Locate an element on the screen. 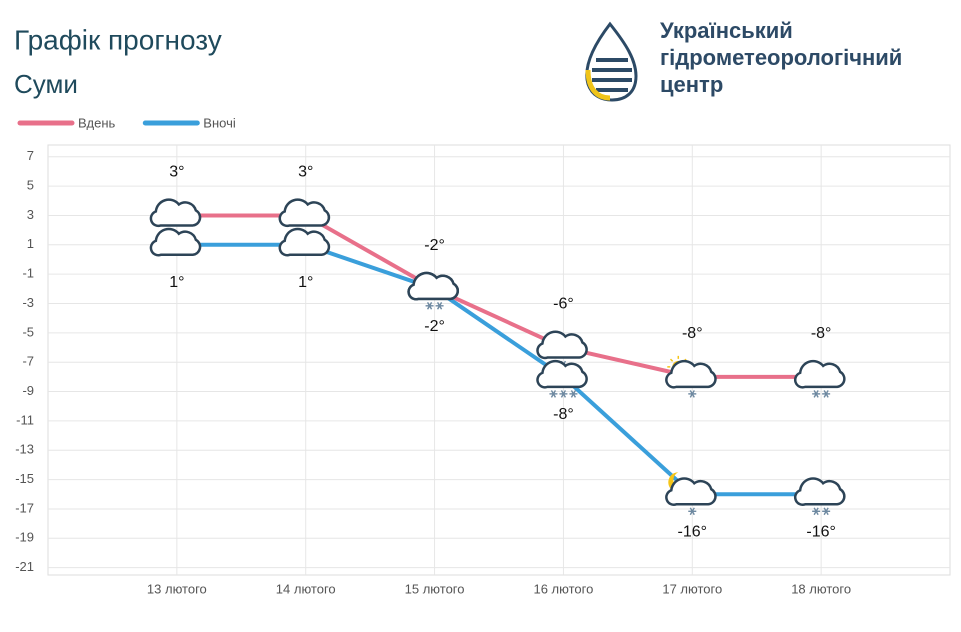 The width and height of the screenshot is (961, 632). value-label: -6° is located at coordinates (563, 304).